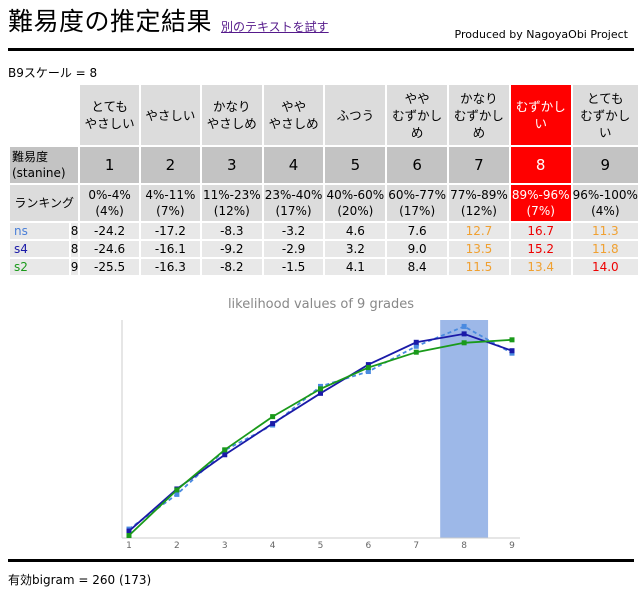  Describe the element at coordinates (74, 267) in the screenshot. I see `model-count: 9` at that location.